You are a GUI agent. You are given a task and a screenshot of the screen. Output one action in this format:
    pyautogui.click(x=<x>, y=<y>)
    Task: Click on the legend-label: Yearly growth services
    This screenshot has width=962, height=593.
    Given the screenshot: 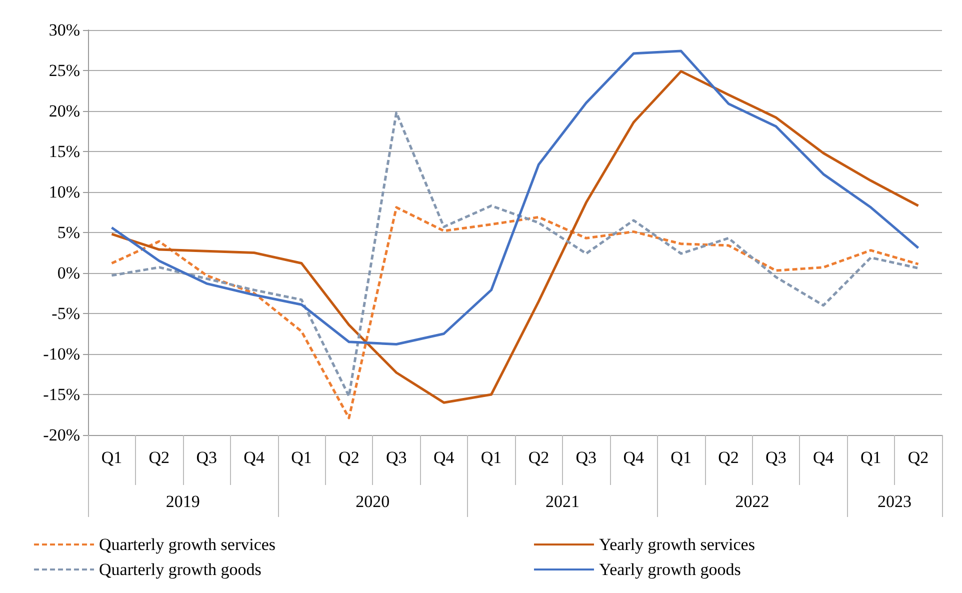 What is the action you would take?
    pyautogui.click(x=677, y=544)
    